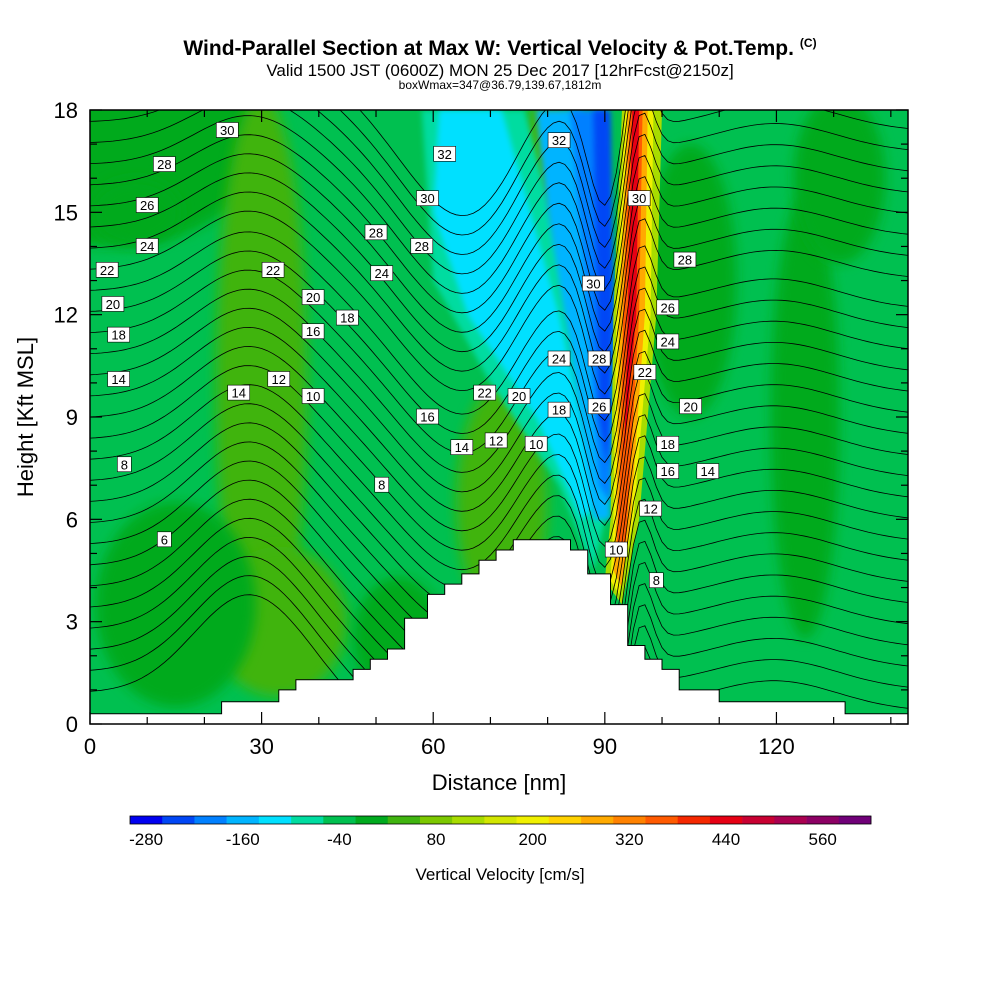 Image resolution: width=1000 pixels, height=1000 pixels. I want to click on y-tick-label: 6, so click(72, 519).